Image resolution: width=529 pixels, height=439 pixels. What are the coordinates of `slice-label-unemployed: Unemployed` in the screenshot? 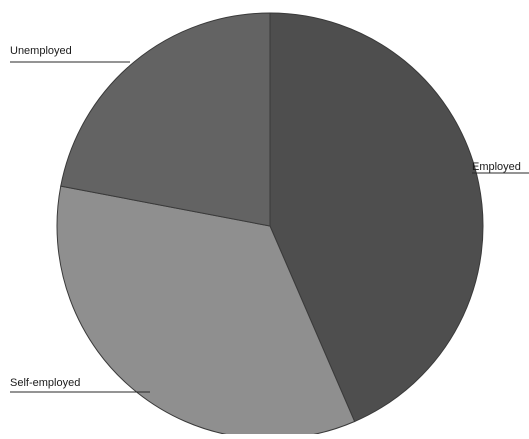 It's located at (41, 51).